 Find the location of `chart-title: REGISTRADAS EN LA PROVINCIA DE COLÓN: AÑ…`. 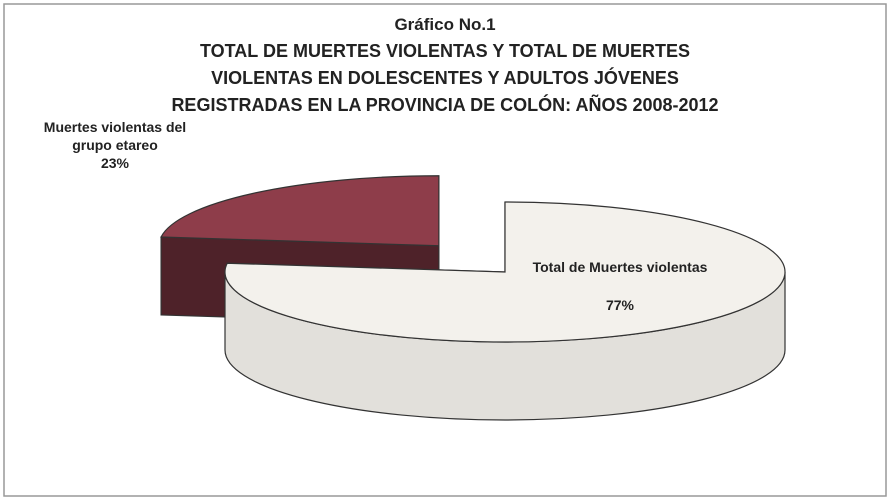

chart-title: REGISTRADAS EN LA PROVINCIA DE COLÓN: AÑ… is located at coordinates (444, 104).